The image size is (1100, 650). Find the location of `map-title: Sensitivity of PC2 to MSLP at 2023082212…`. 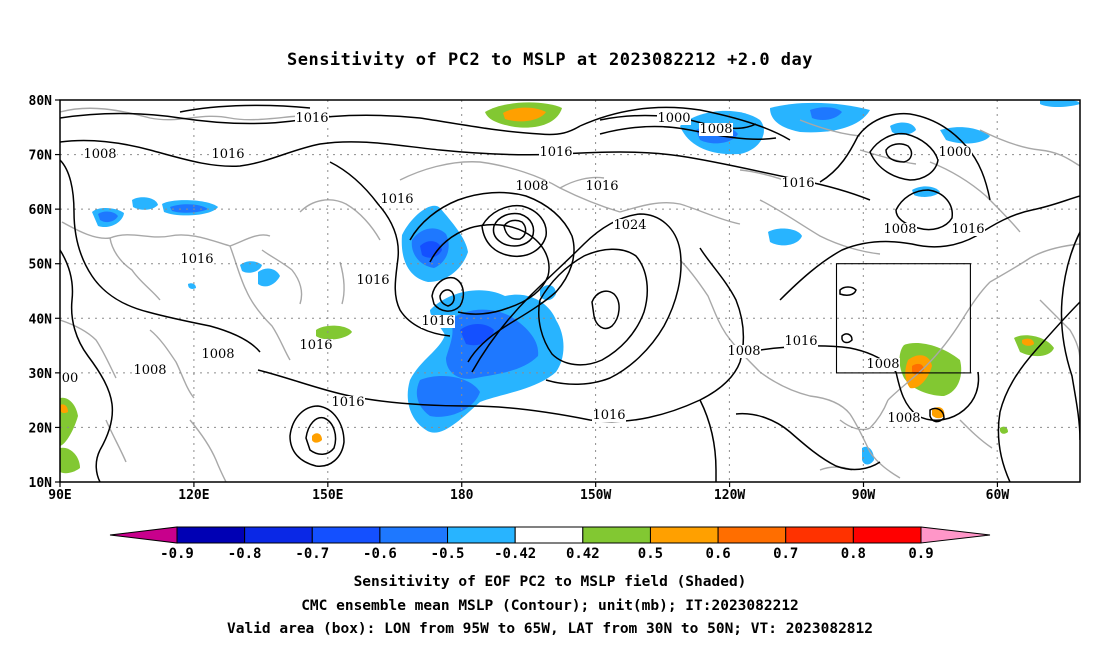

map-title: Sensitivity of PC2 to MSLP at 2023082212… is located at coordinates (549, 60).